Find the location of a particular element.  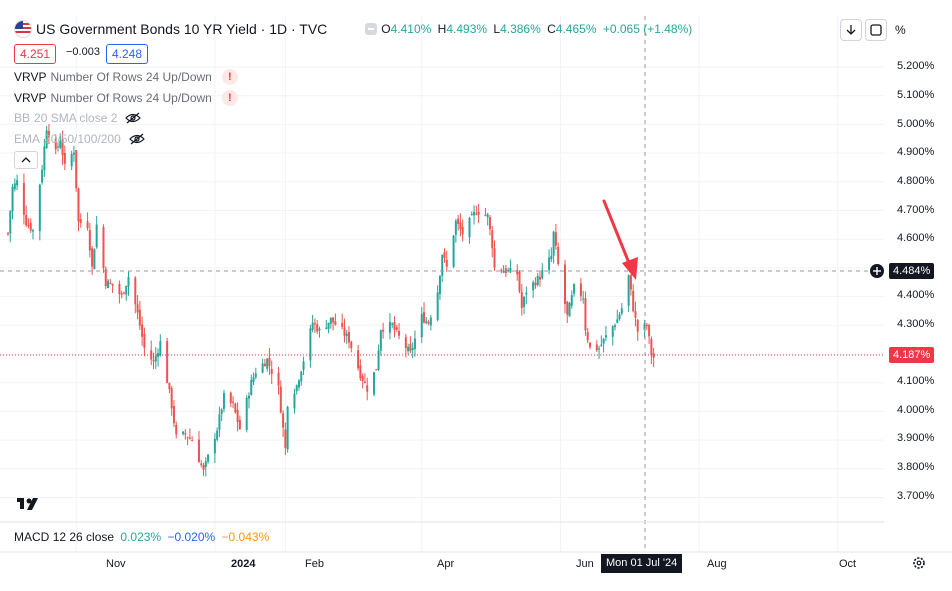

crosshair-price-tag: 4.484% is located at coordinates (912, 271).